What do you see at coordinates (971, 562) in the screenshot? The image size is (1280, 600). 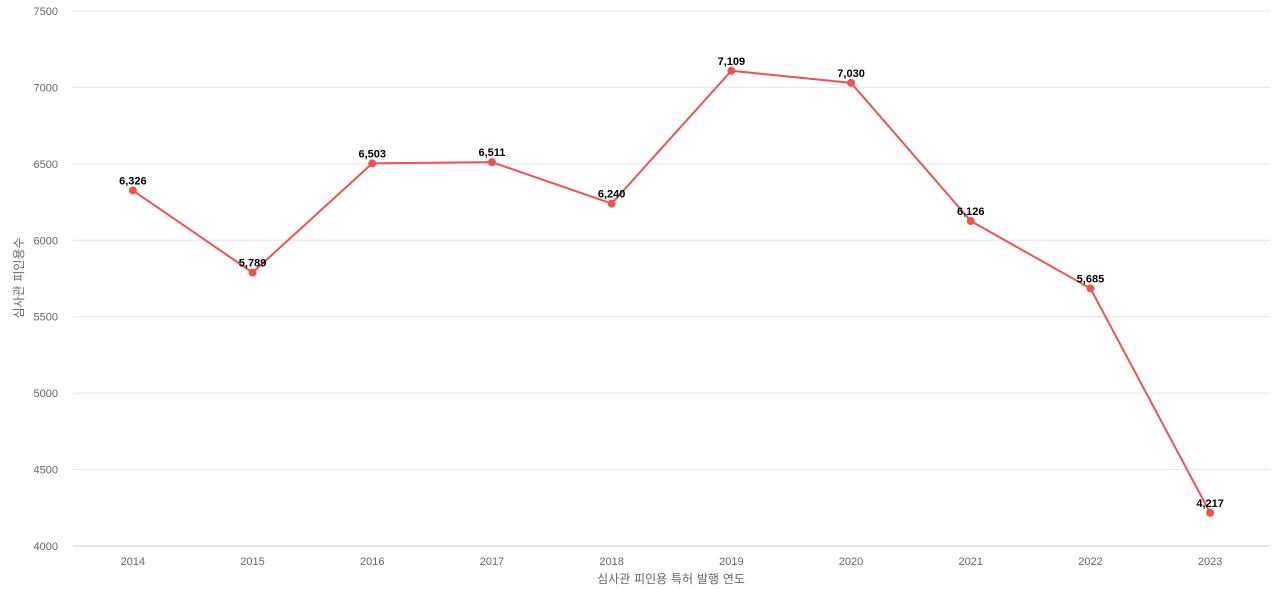 I see `x-tick-label: 2021` at bounding box center [971, 562].